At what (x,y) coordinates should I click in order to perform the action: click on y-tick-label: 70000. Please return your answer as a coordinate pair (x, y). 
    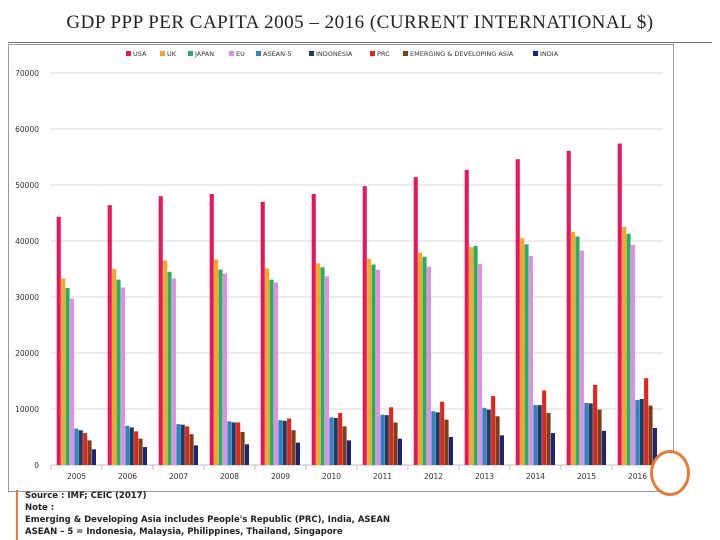
    Looking at the image, I should click on (27, 73).